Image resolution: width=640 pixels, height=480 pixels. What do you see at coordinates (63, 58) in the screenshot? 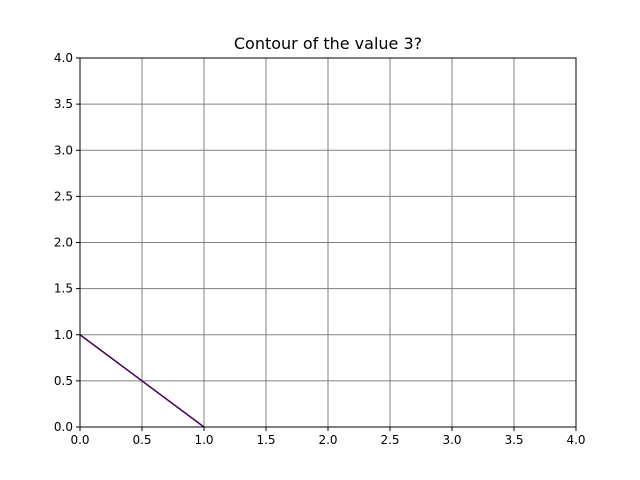
I see `y-tick-label-8: 4.0` at bounding box center [63, 58].